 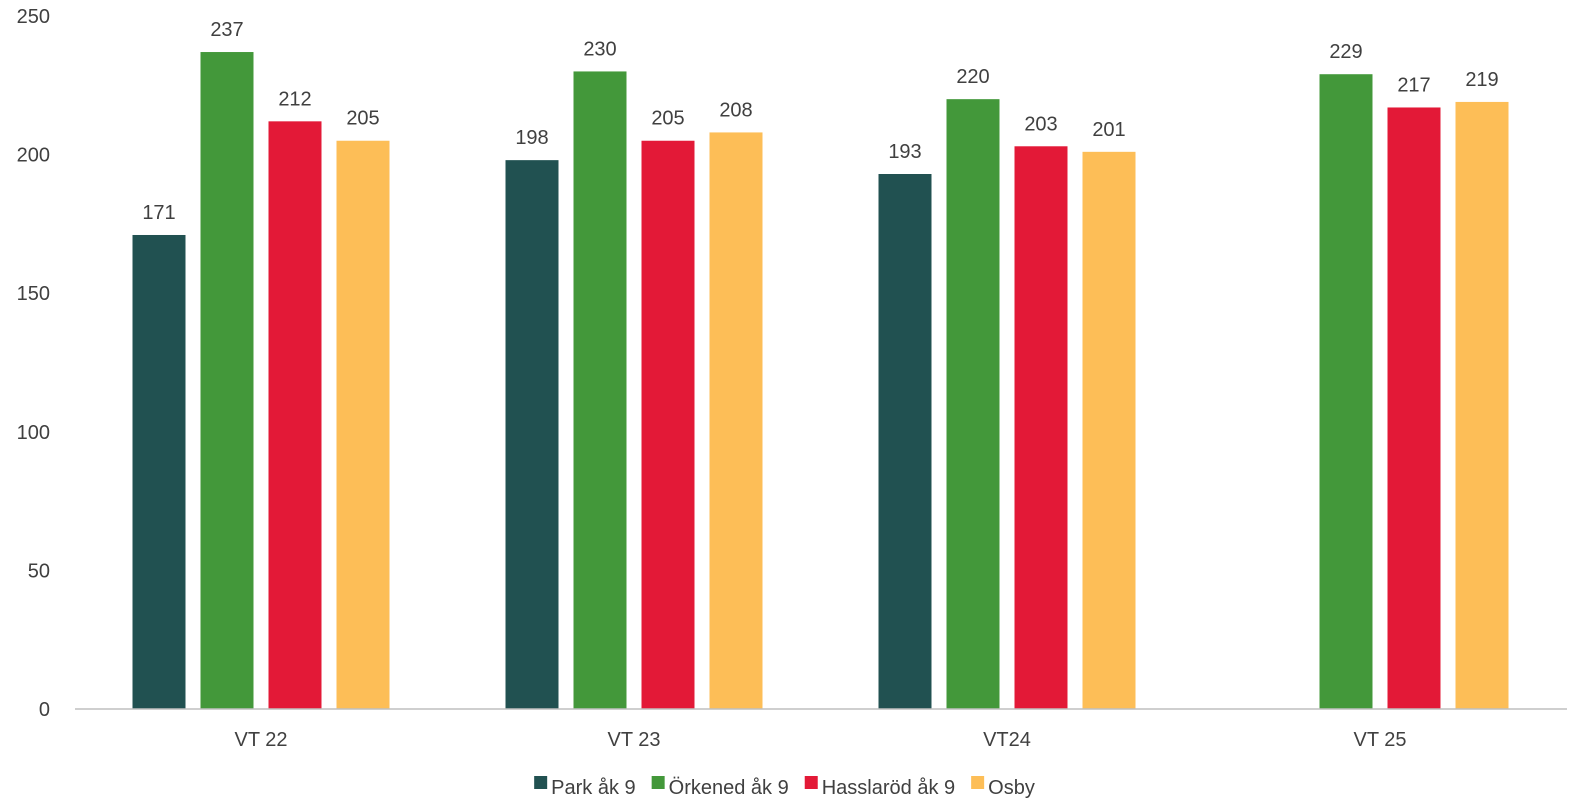 What do you see at coordinates (1413, 85) in the screenshot?
I see `data-label: 217` at bounding box center [1413, 85].